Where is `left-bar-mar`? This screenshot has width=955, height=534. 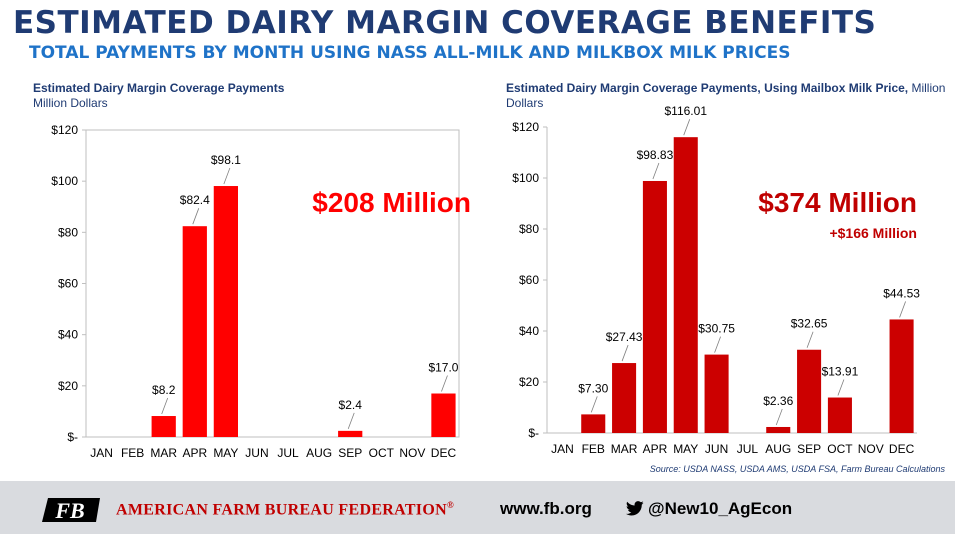
left-bar-mar is located at coordinates (163, 426).